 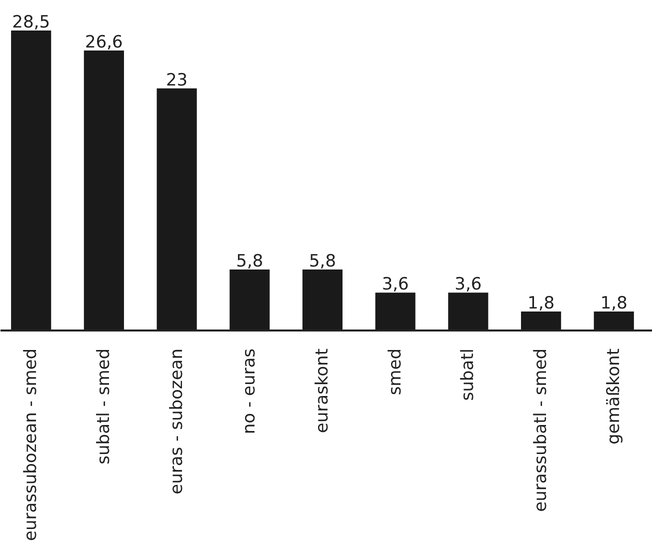 What do you see at coordinates (395, 372) in the screenshot?
I see `x-tick-label: smed` at bounding box center [395, 372].